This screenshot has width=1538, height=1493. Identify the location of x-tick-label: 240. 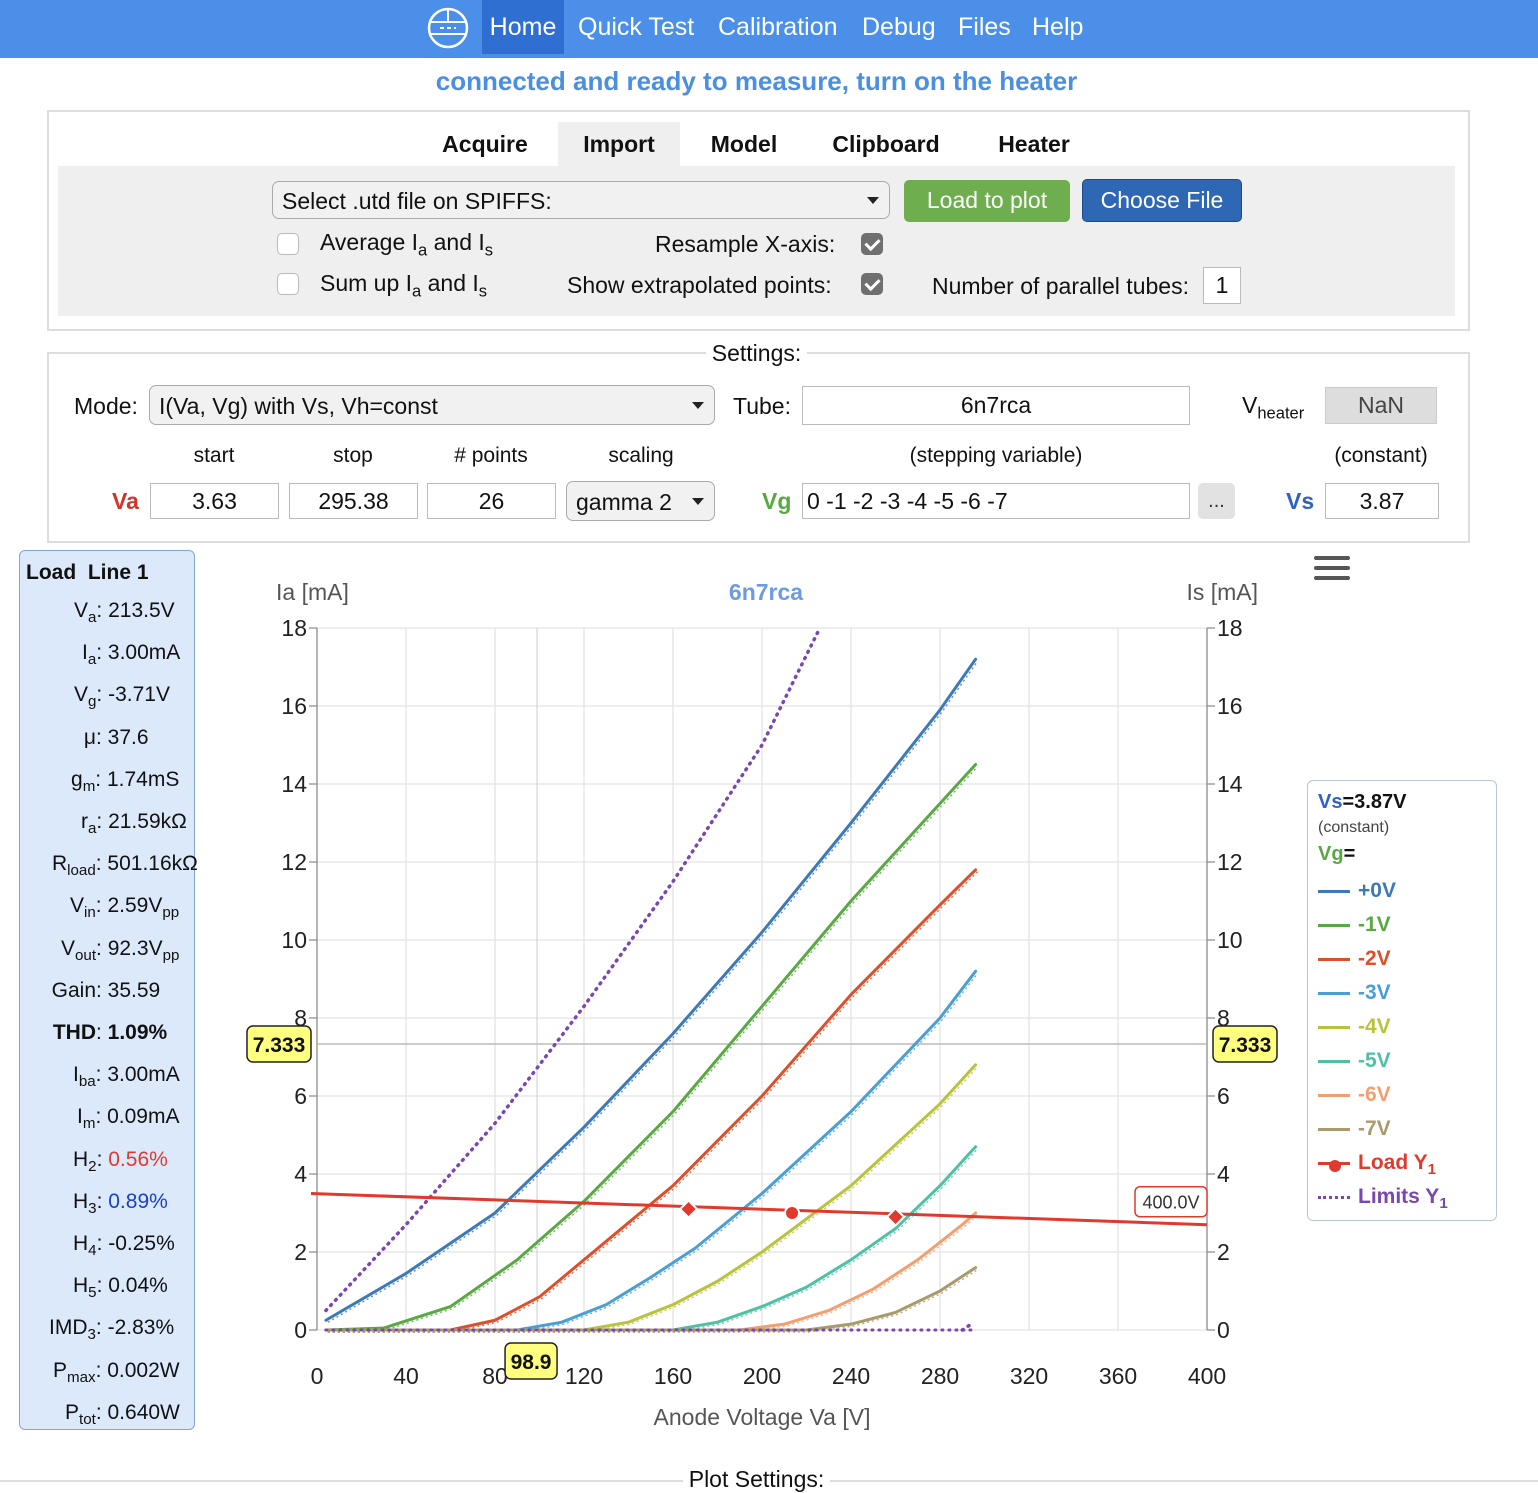
(851, 1376).